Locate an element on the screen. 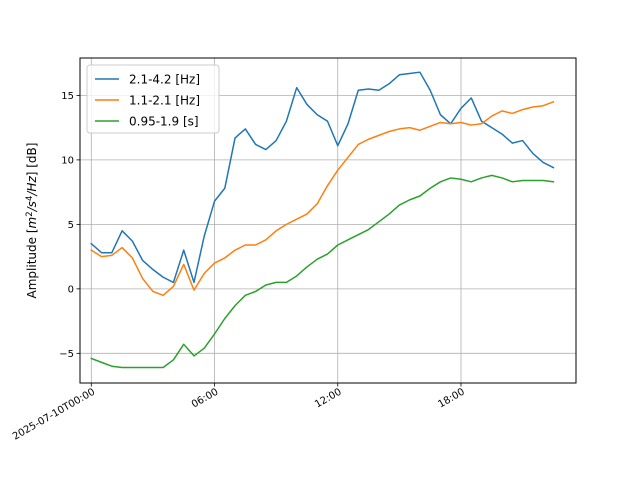  y-axis-label-part: /Hz is located at coordinates (32, 186).